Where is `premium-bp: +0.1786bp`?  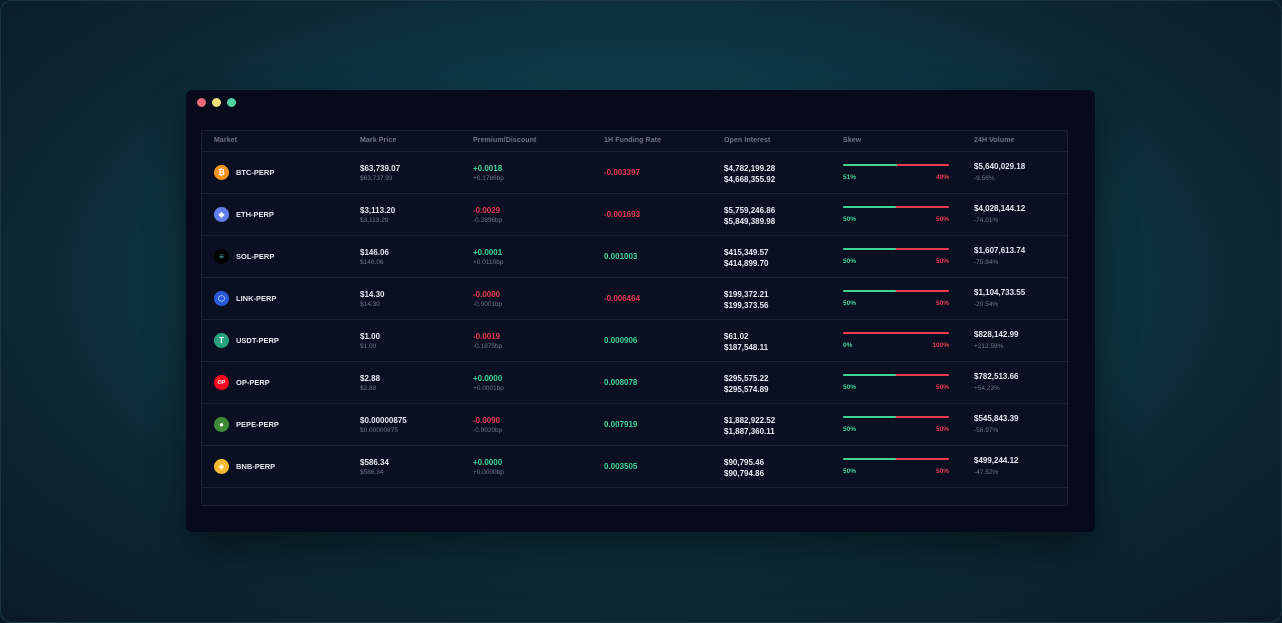 premium-bp: +0.1786bp is located at coordinates (488, 178).